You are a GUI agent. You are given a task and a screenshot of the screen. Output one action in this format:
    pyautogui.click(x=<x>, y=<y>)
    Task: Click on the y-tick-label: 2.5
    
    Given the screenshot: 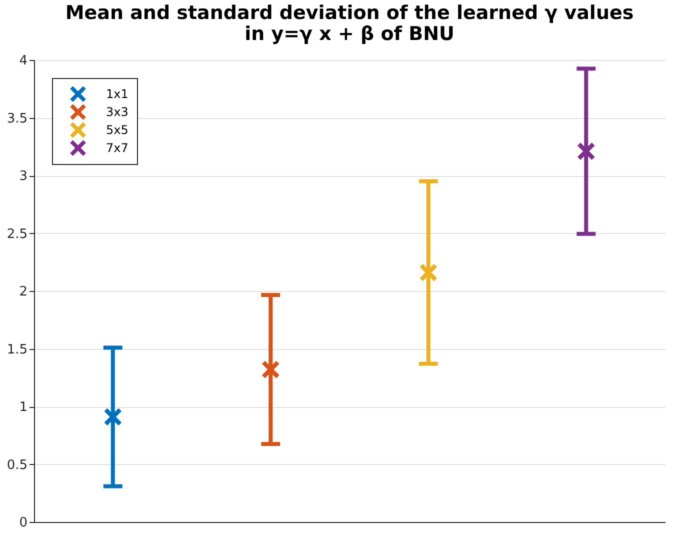 What is the action you would take?
    pyautogui.click(x=17, y=234)
    